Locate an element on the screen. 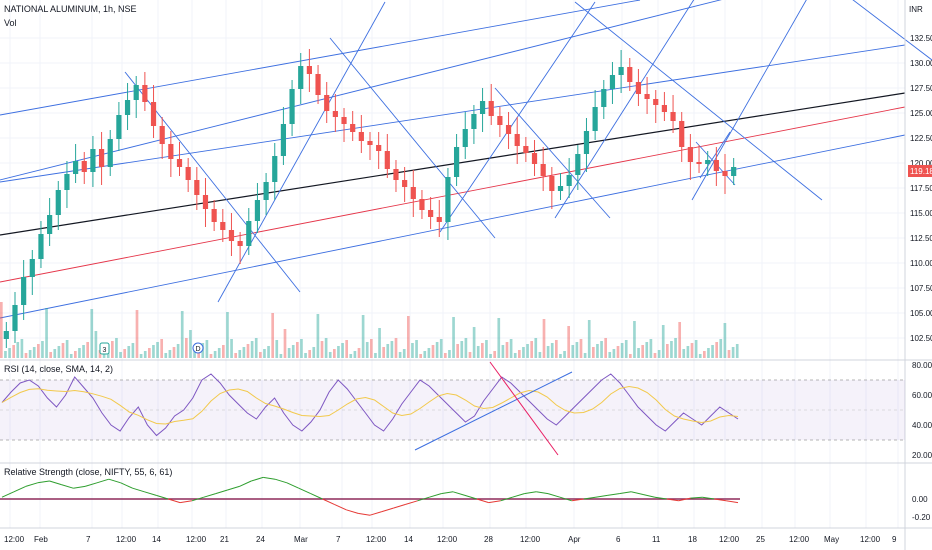 The image size is (932, 550). volume-marker-d: D is located at coordinates (198, 348).